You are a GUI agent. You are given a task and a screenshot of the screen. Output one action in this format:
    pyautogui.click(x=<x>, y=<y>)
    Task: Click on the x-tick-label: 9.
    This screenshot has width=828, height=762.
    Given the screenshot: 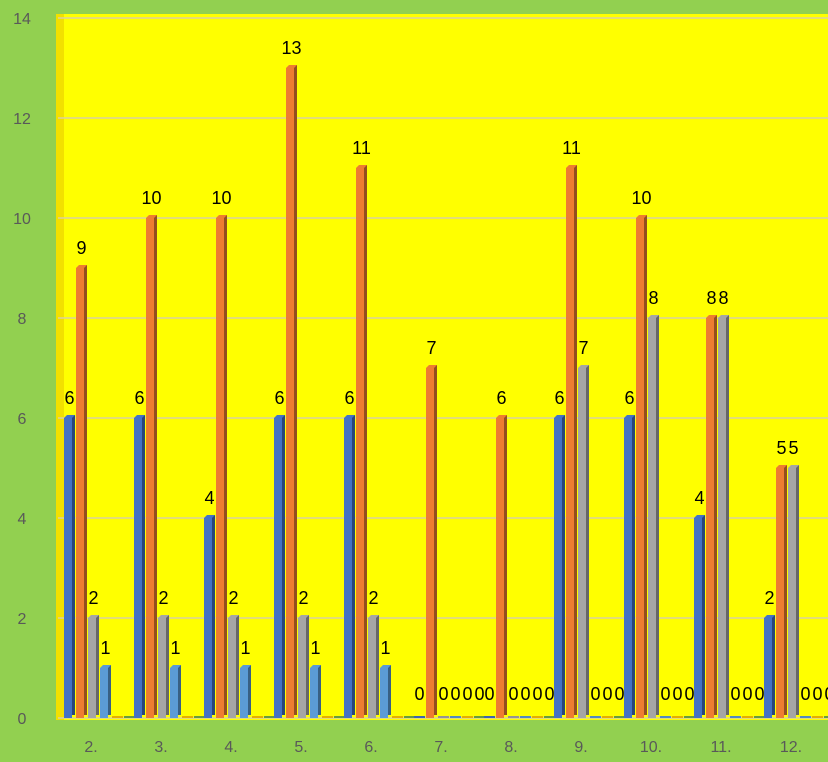 What is the action you would take?
    pyautogui.click(x=580, y=747)
    